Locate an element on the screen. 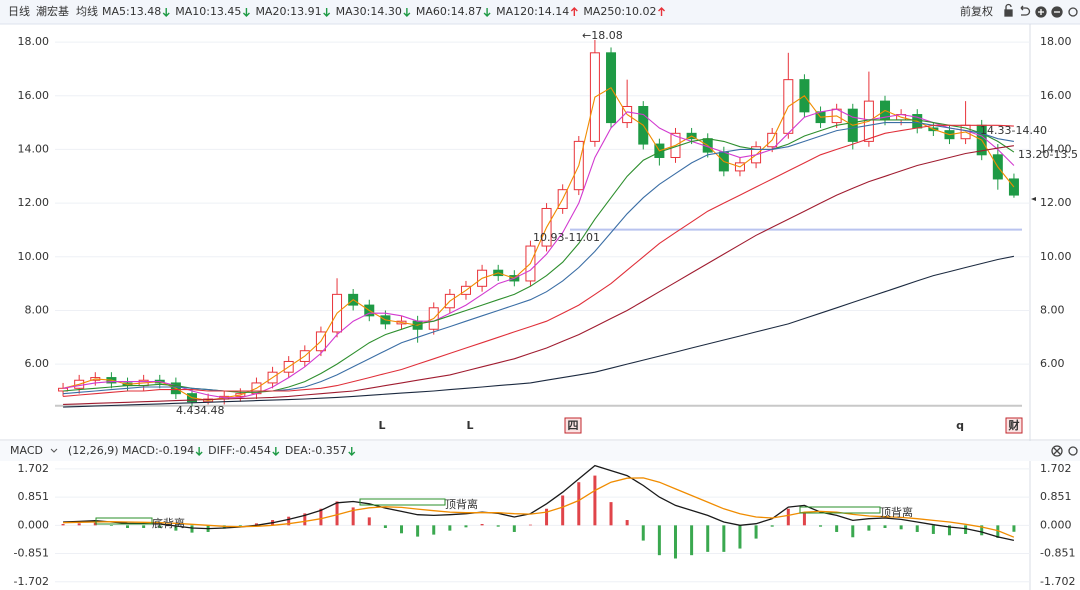 Image resolution: width=1080 pixels, height=590 pixels. close-icon is located at coordinates (1057, 451).